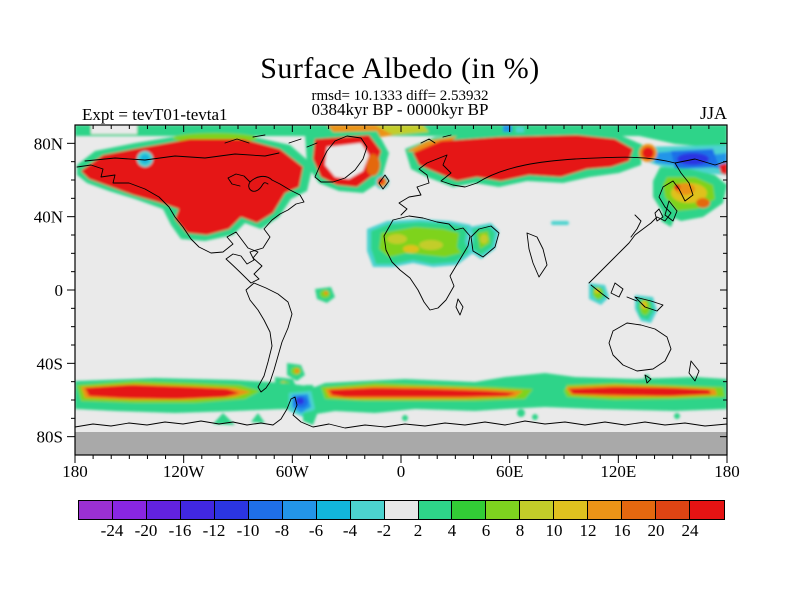 The height and width of the screenshot is (600, 800). What do you see at coordinates (520, 530) in the screenshot?
I see `colorbar-label: 8` at bounding box center [520, 530].